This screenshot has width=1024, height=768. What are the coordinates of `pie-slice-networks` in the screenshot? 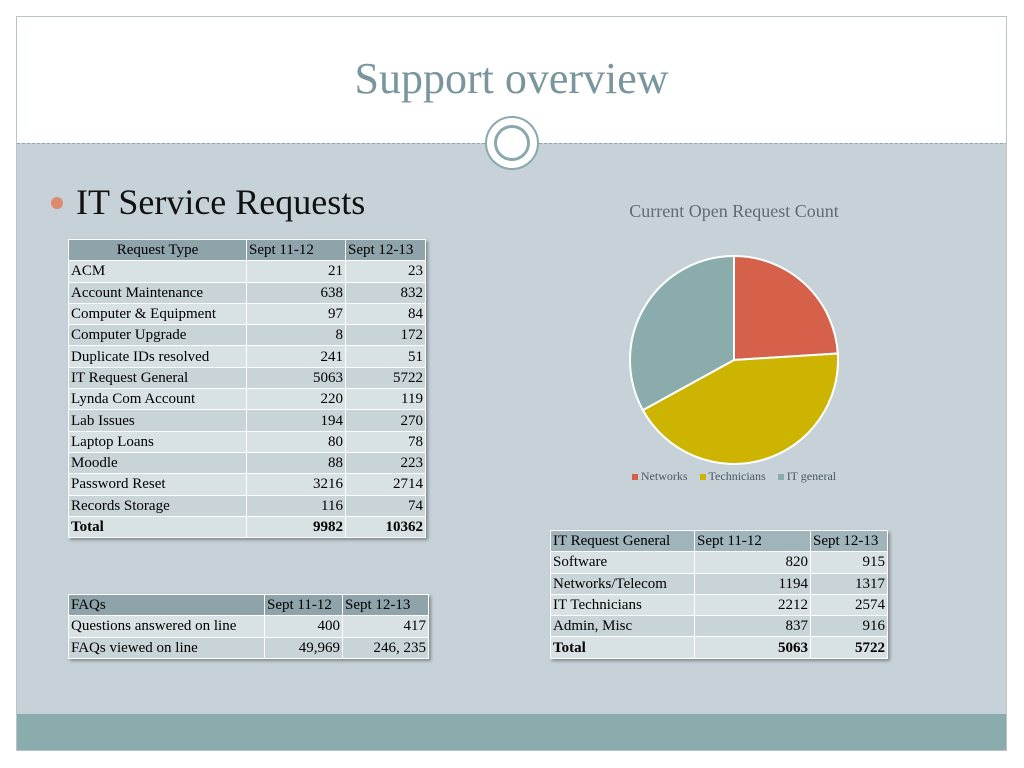 It's located at (786, 308).